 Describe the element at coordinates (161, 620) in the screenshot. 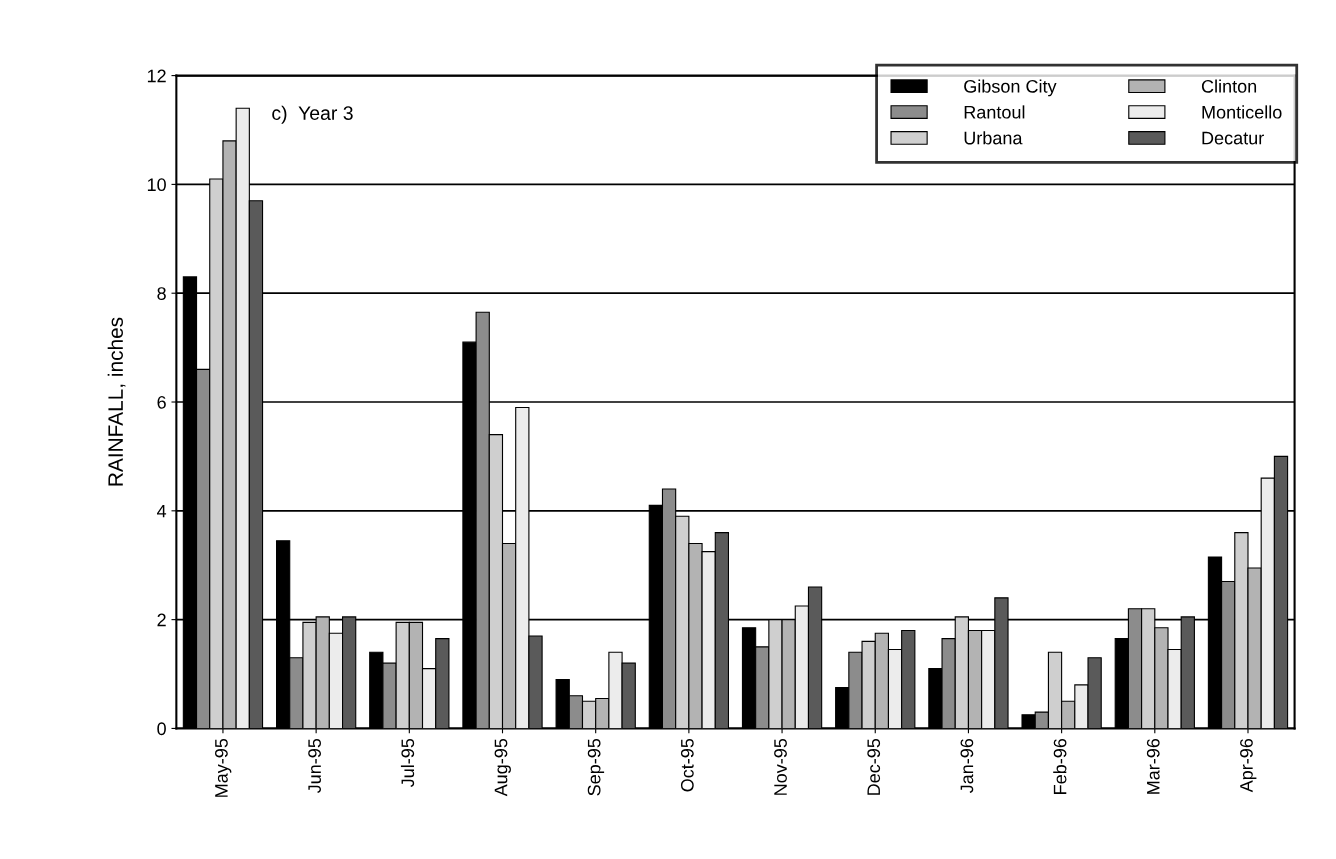

I see `y-tick-label: 2` at that location.